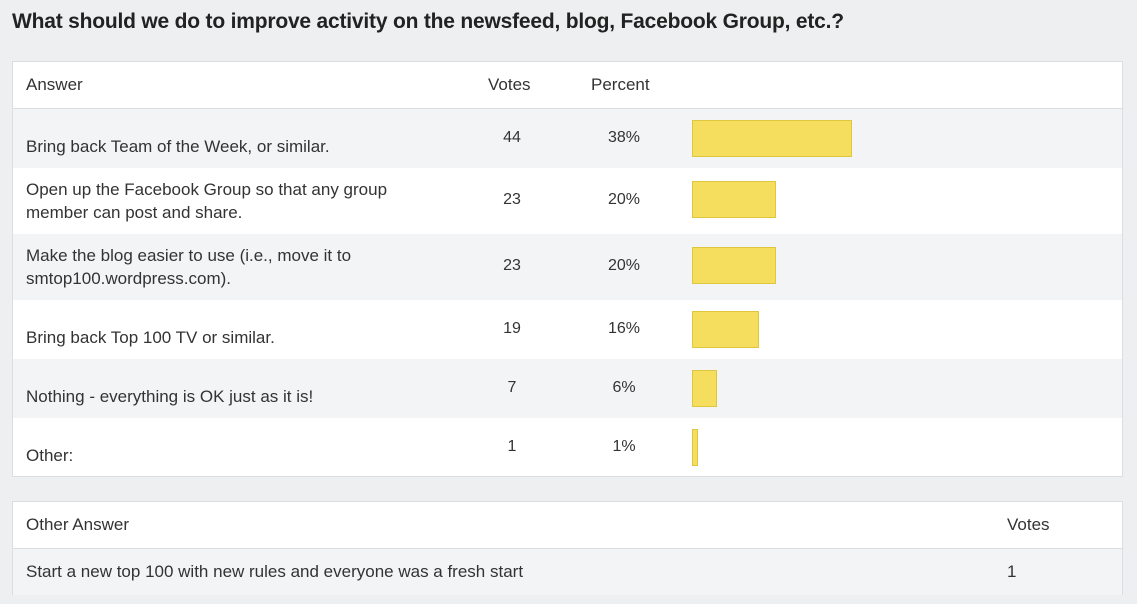  What do you see at coordinates (567, 329) in the screenshot?
I see `result-row: Bring back Top 100 TV or similar. 19 16%` at bounding box center [567, 329].